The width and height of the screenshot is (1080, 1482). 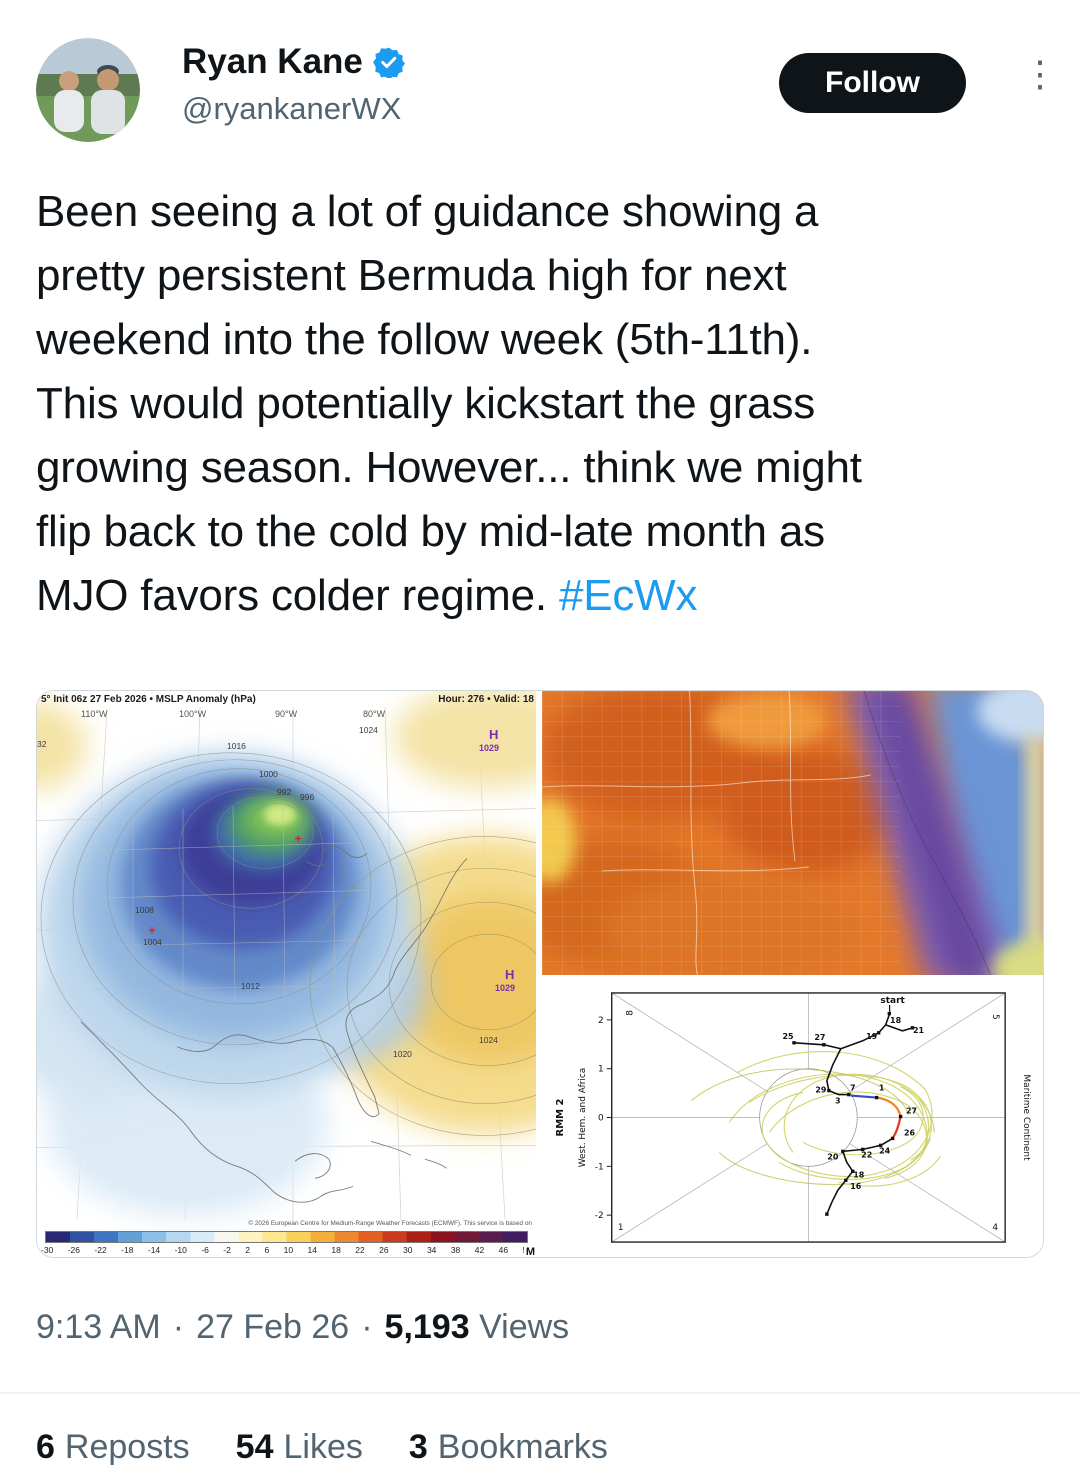 I want to click on section-divider, so click(x=540, y=1393).